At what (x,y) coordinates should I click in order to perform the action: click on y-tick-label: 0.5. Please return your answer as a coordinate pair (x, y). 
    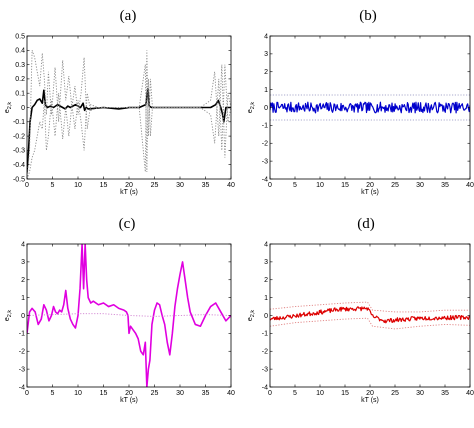
    Looking at the image, I should click on (20, 36).